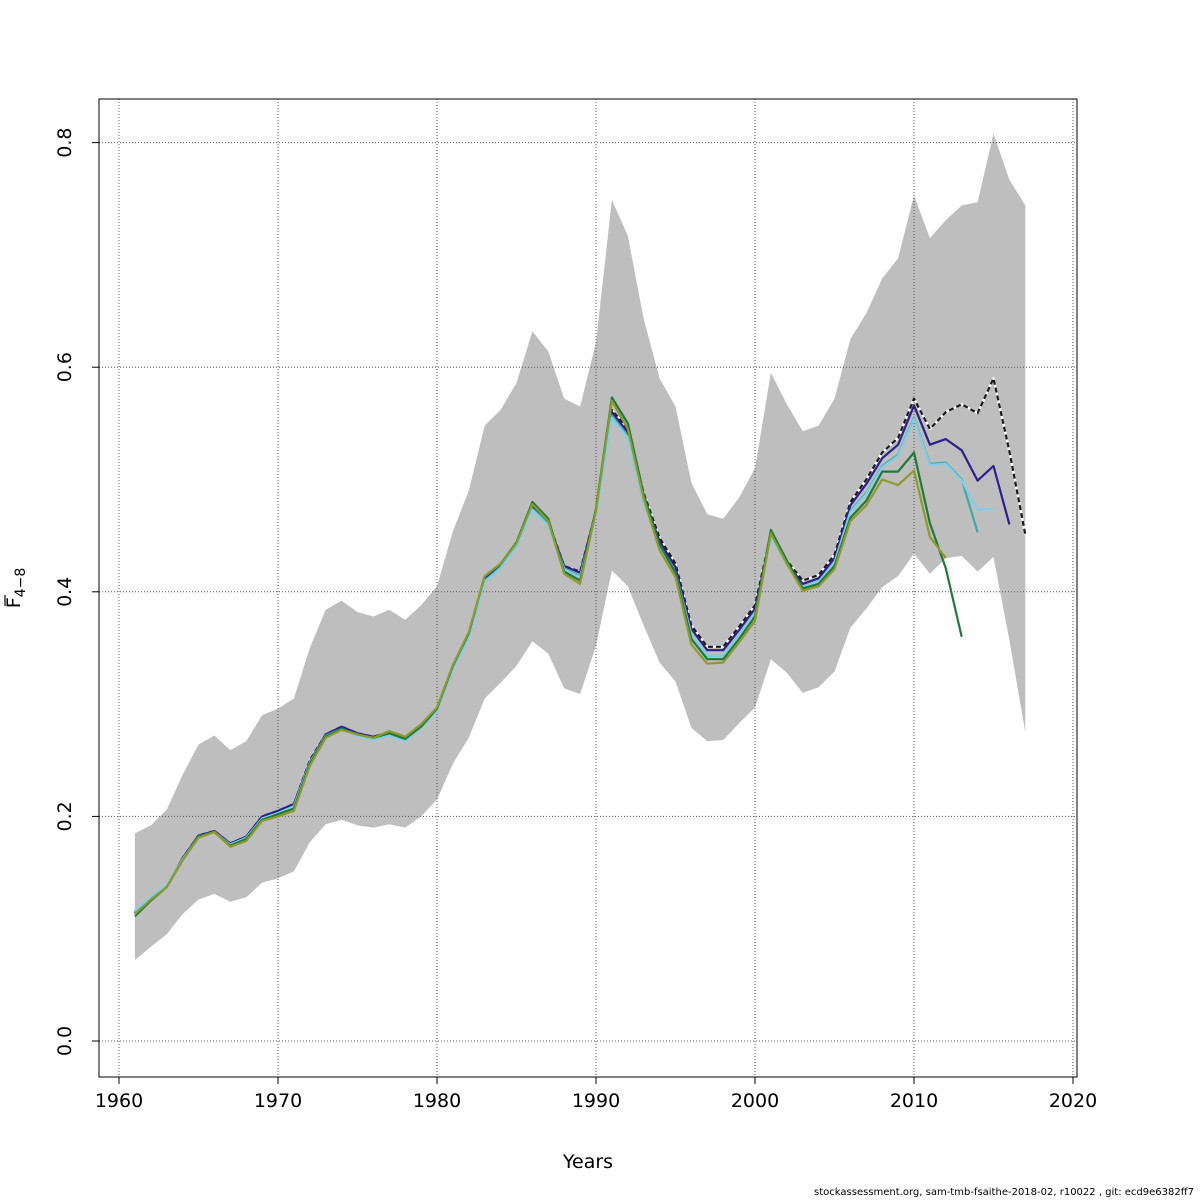 The width and height of the screenshot is (1200, 1200). What do you see at coordinates (14, 602) in the screenshot?
I see `y-axis-title-main: F` at bounding box center [14, 602].